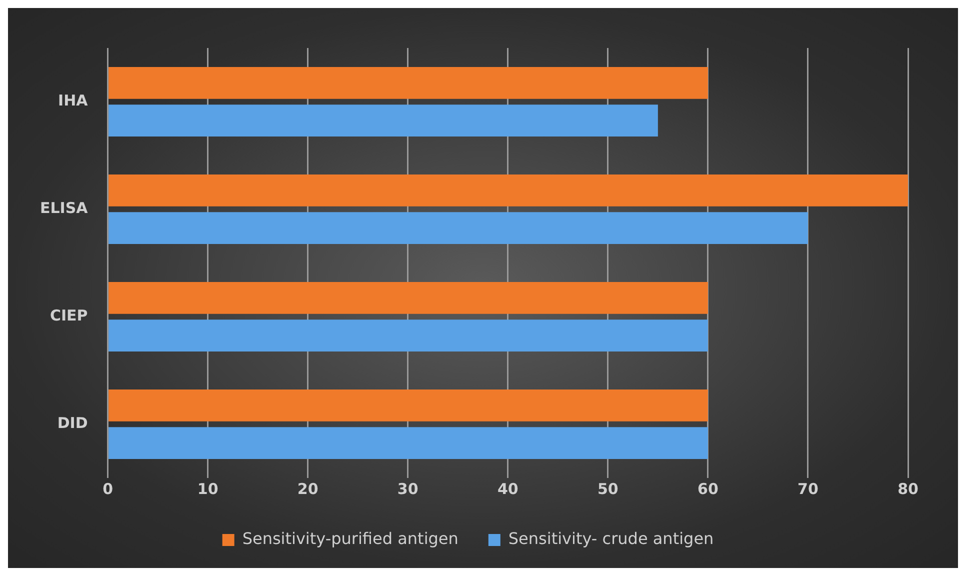 This screenshot has width=968, height=579. I want to click on y-tick-label: CIEP, so click(69, 315).